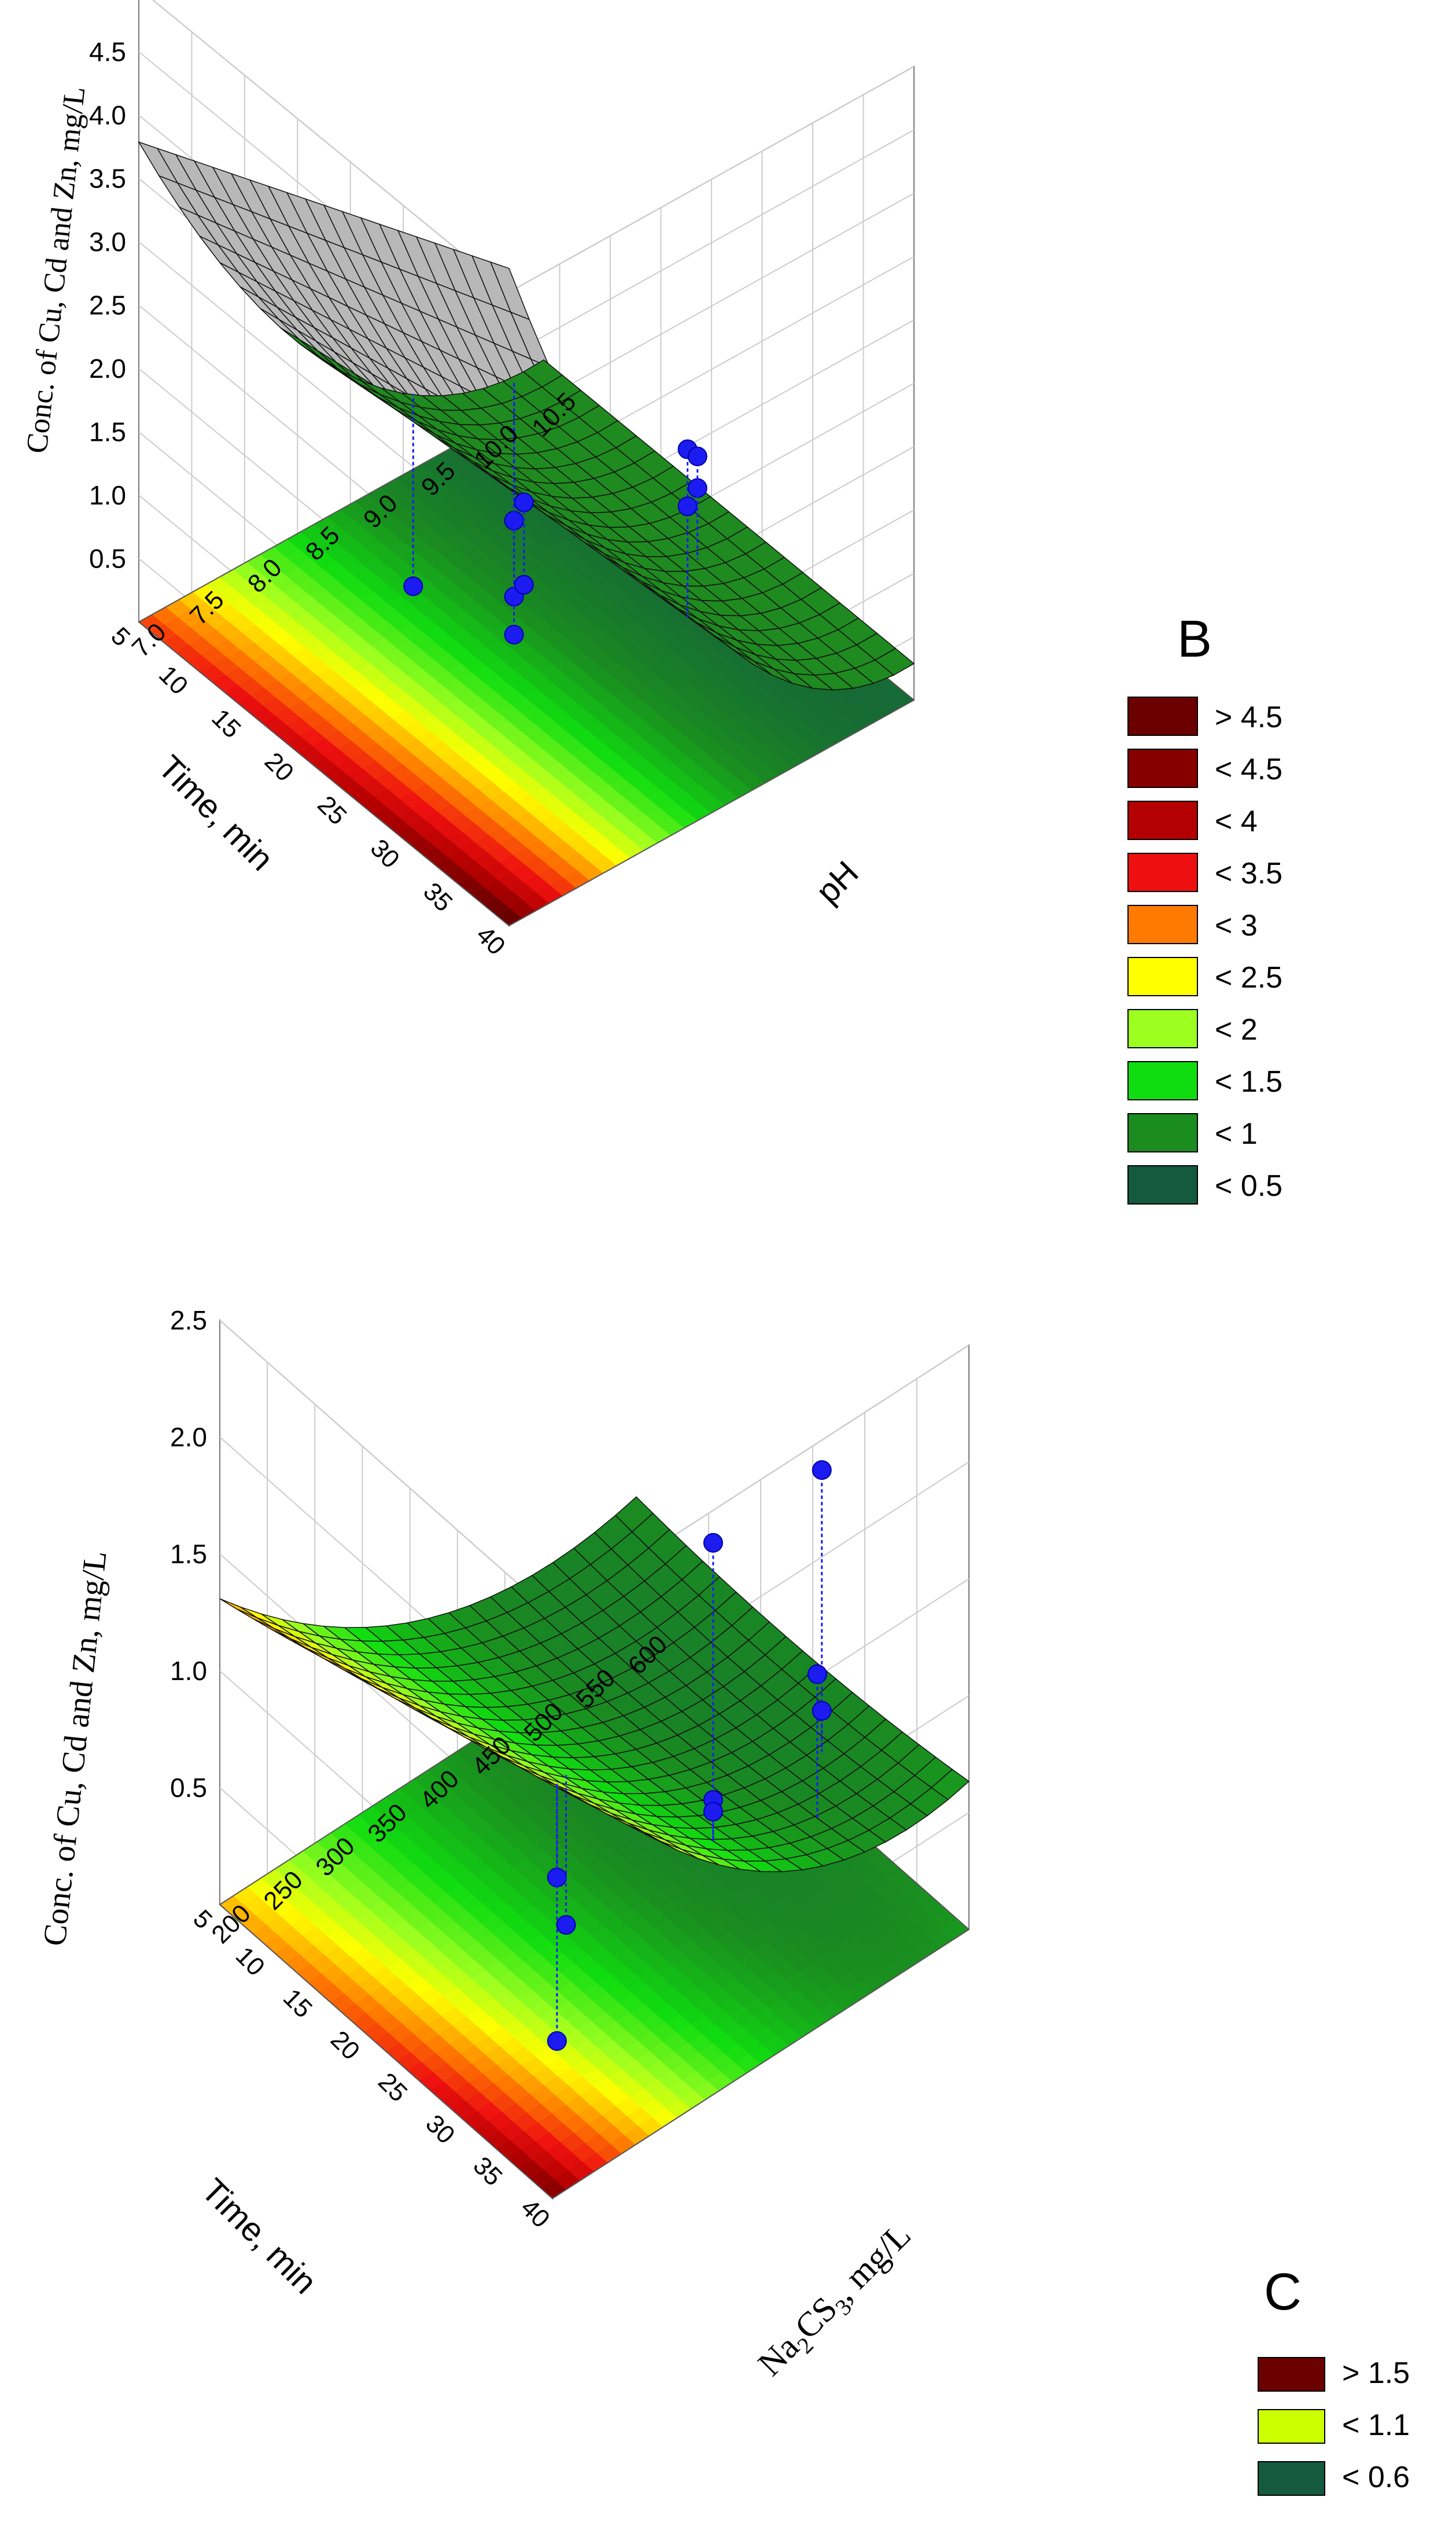  Describe the element at coordinates (1194, 639) in the screenshot. I see `panel-b-title-label: B` at that location.